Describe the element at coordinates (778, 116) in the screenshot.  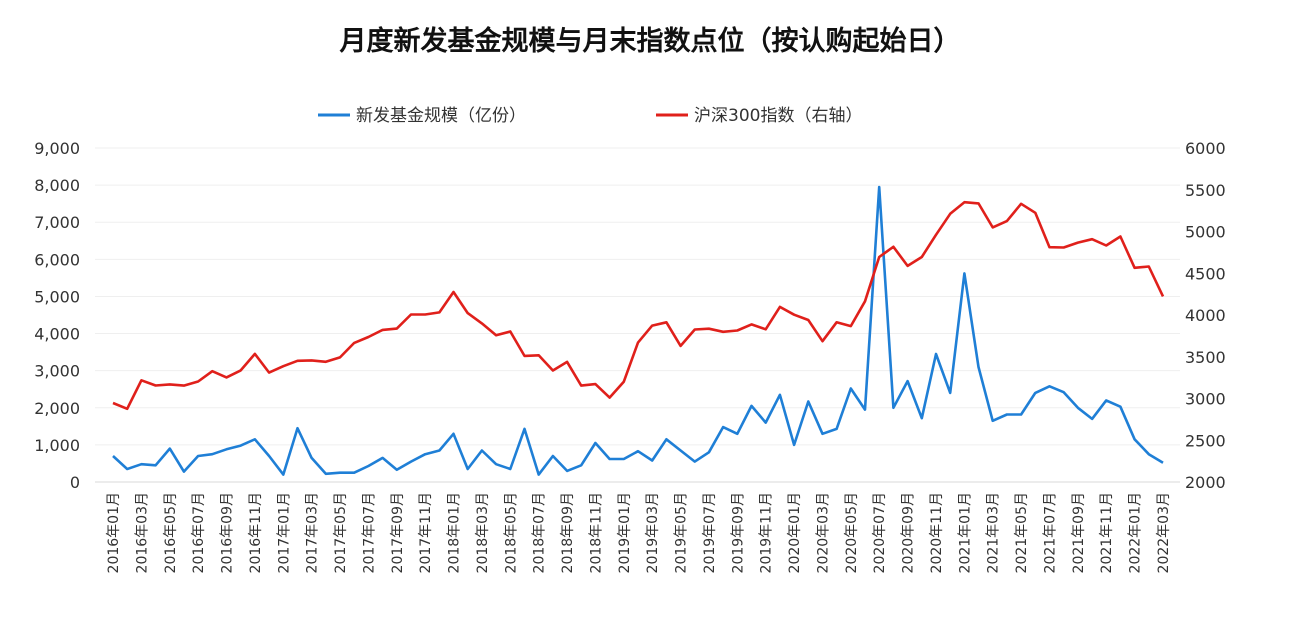
I see `legend-label-index: 沪深300指数（右轴）` at that location.